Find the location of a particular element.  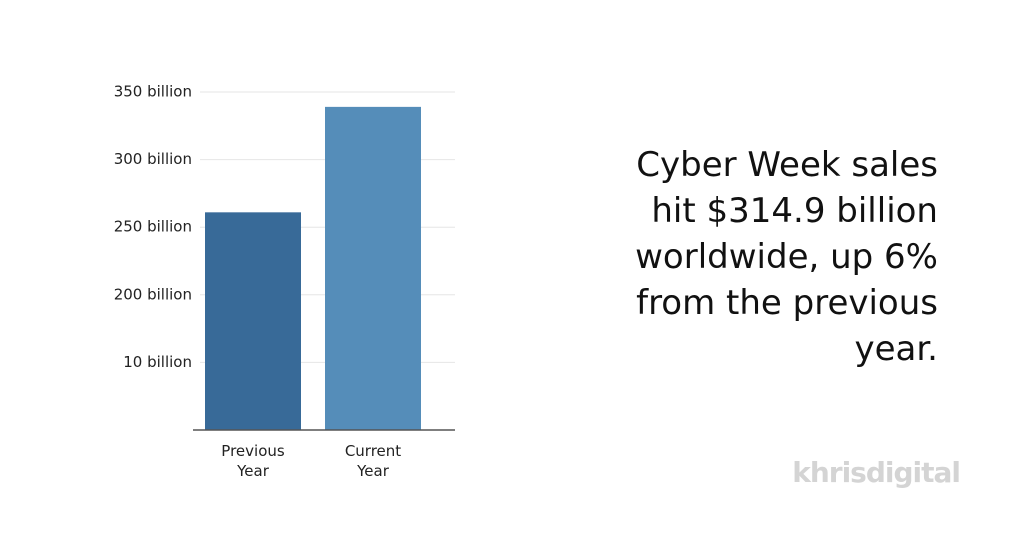

x-tick-label: Previous Year is located at coordinates (253, 461).